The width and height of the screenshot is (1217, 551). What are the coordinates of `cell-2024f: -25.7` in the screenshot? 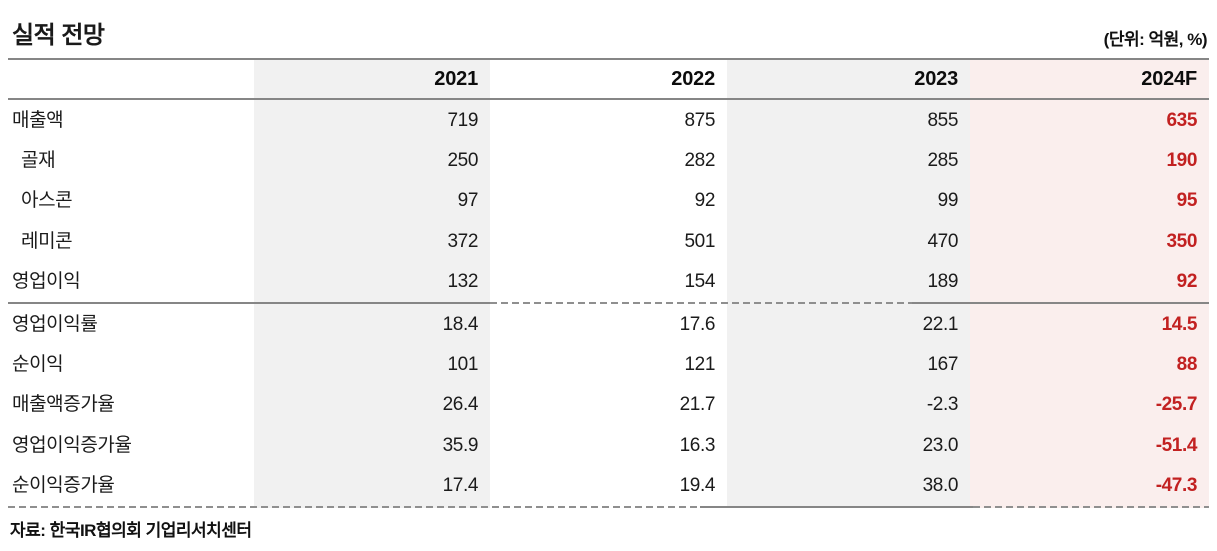 It's located at (1176, 405).